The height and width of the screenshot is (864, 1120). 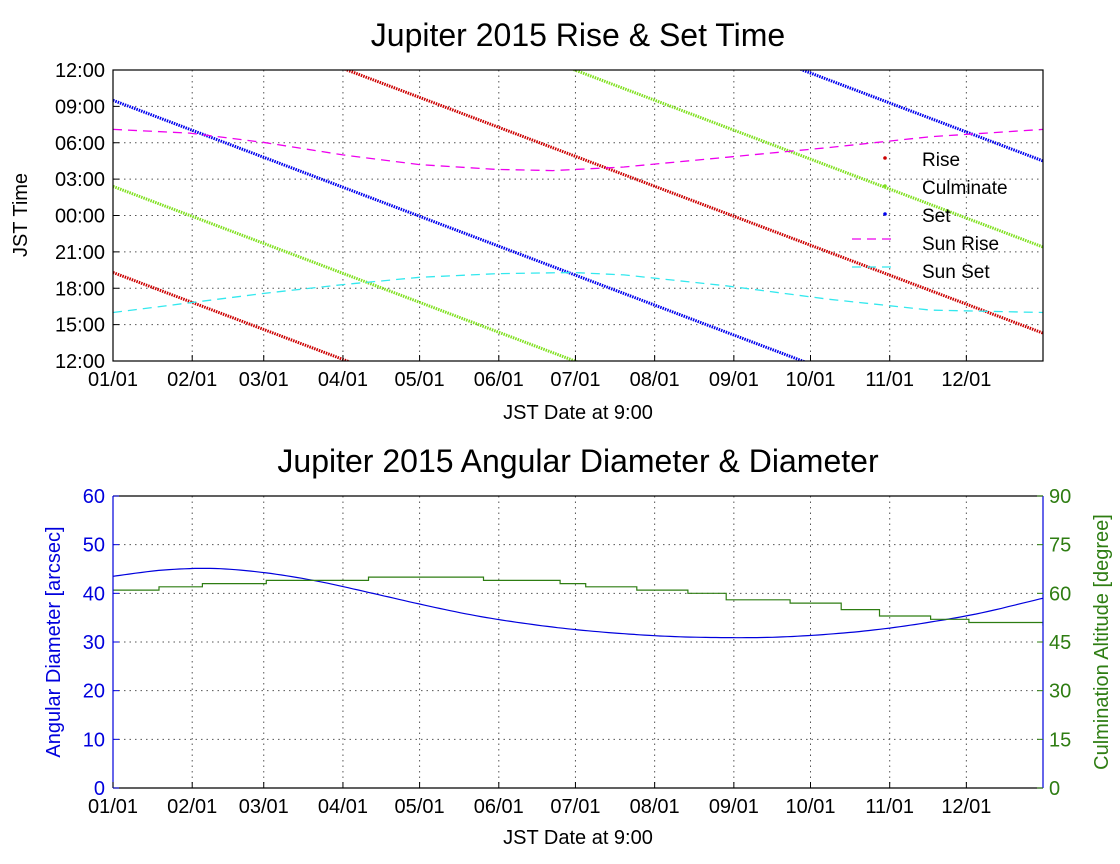 I want to click on legend-label: Set, so click(x=936, y=216).